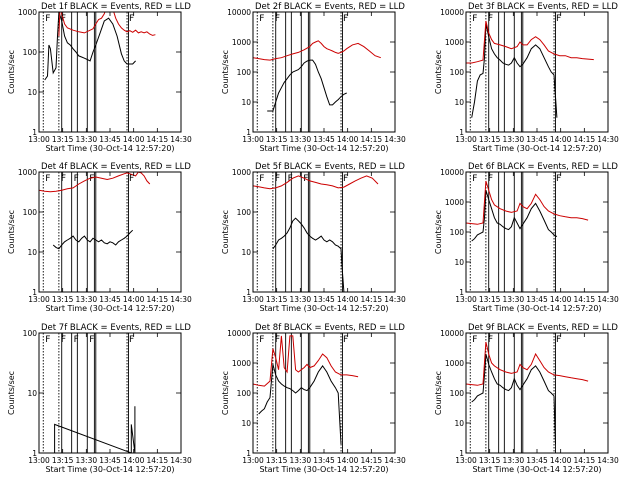 Image resolution: width=640 pixels, height=480 pixels. I want to click on y-axis-label: Counts/sec, so click(225, 72).